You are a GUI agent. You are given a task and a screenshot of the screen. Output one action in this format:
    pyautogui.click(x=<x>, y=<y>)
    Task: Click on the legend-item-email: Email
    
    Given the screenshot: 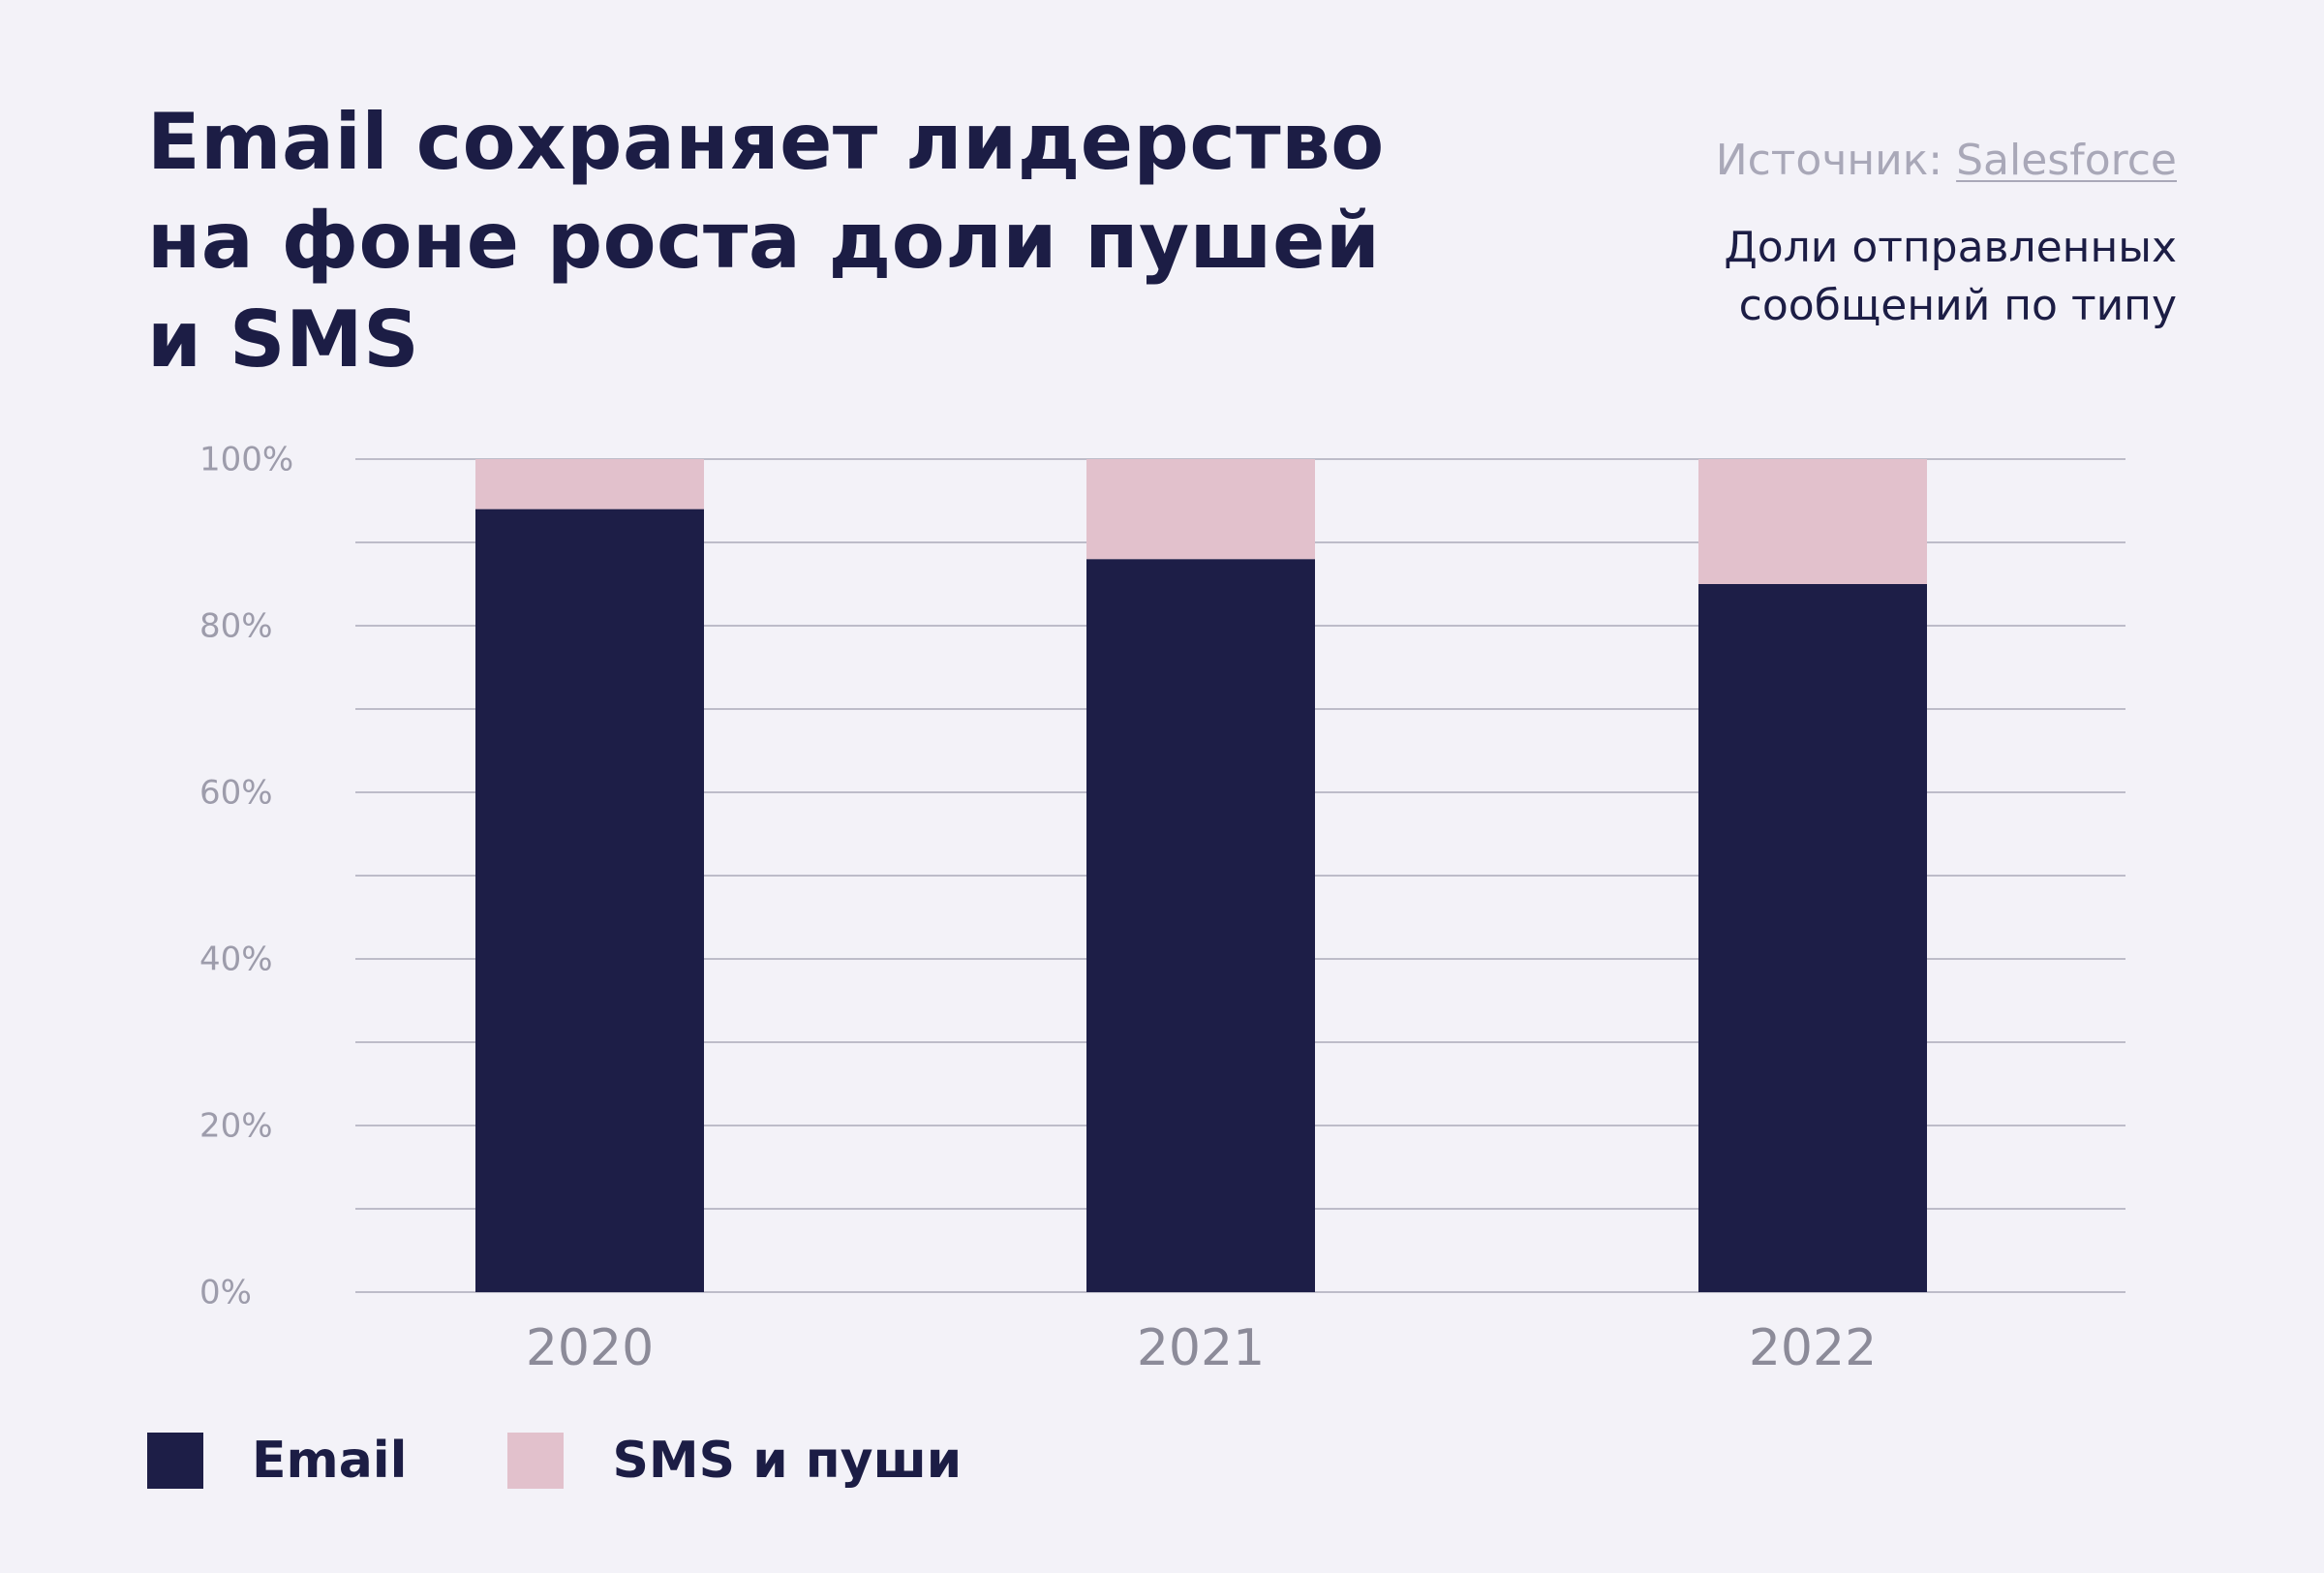 What is the action you would take?
    pyautogui.click(x=277, y=1461)
    